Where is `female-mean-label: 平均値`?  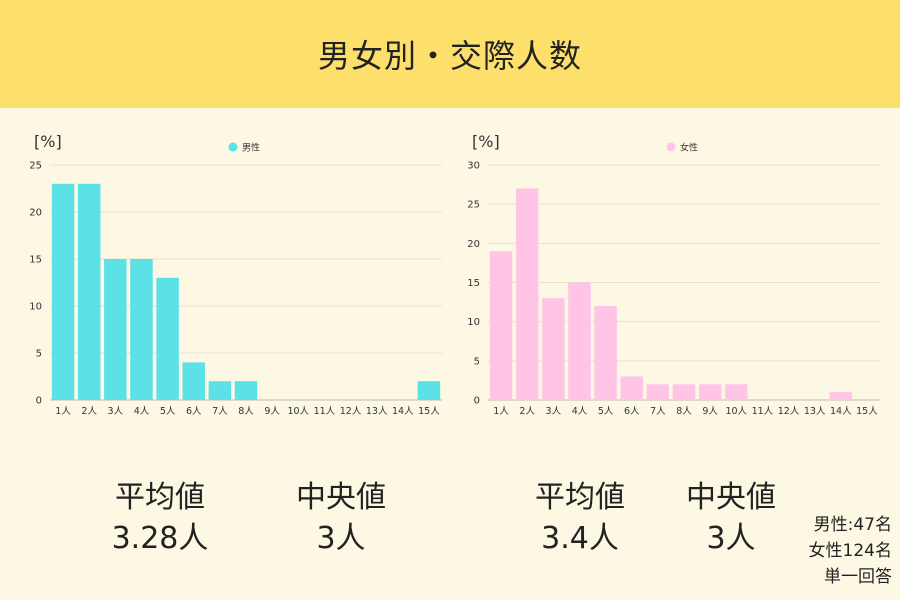
female-mean-label: 平均値 is located at coordinates (580, 497).